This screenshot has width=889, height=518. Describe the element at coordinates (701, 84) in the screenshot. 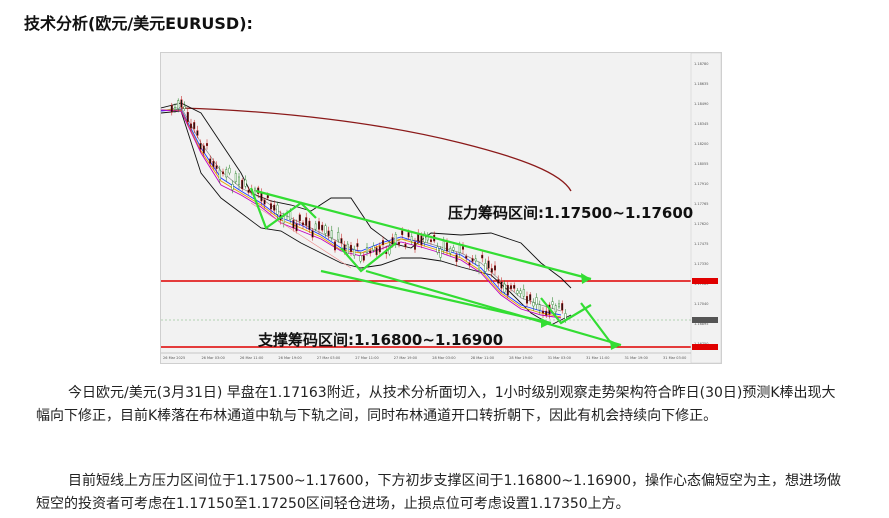

I see `y-tick-label: 1.18635` at that location.